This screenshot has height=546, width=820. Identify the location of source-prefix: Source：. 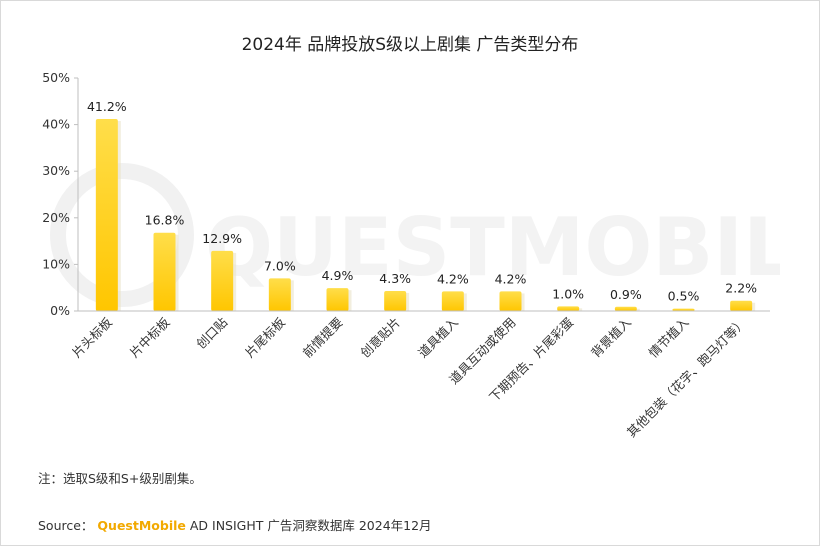
(66, 525).